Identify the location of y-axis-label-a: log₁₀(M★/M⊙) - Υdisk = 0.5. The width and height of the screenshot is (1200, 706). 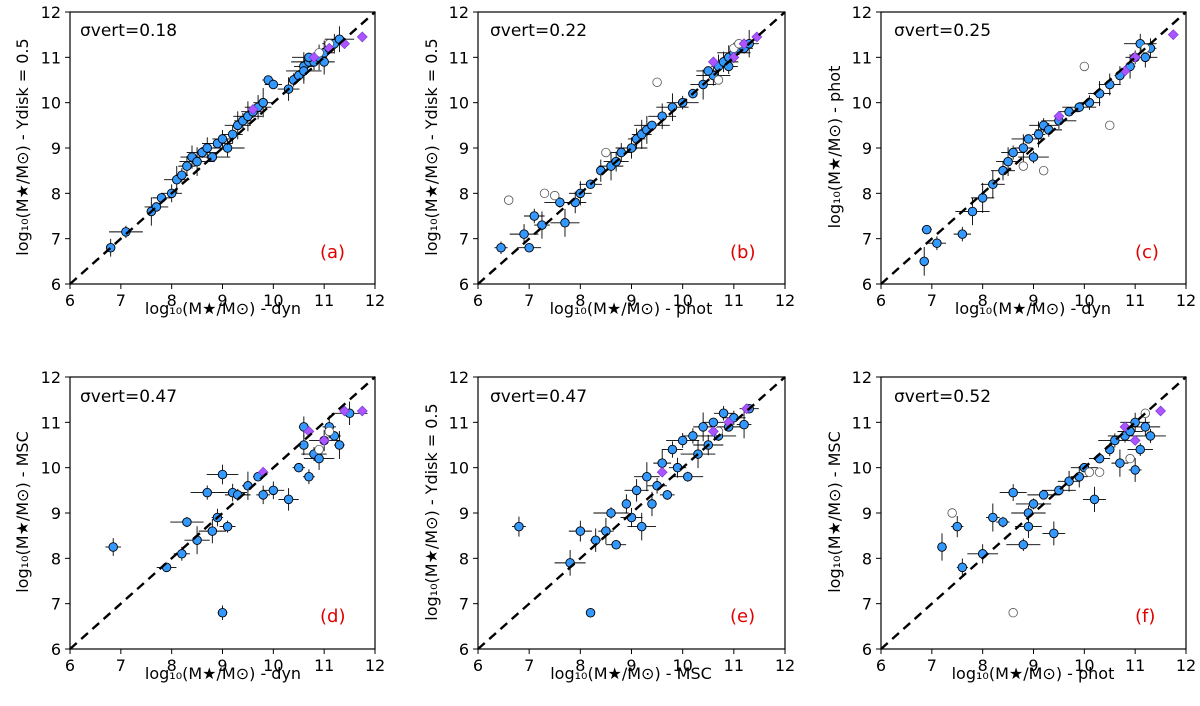
(22, 146).